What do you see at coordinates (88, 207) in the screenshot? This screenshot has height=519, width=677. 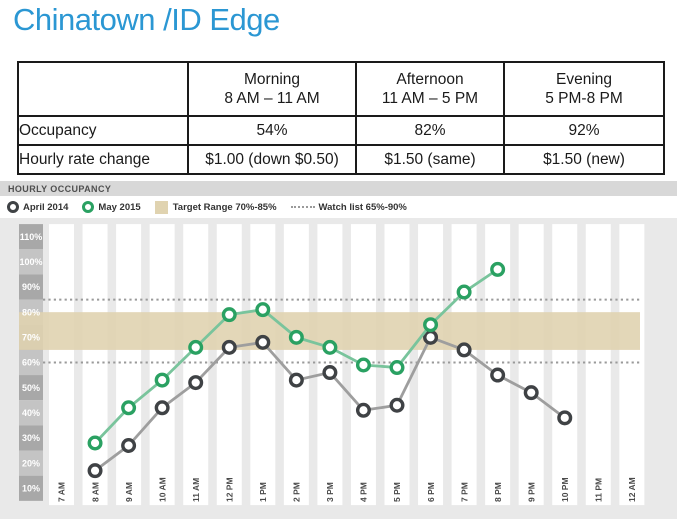 I see `may-2015-marker-icon` at bounding box center [88, 207].